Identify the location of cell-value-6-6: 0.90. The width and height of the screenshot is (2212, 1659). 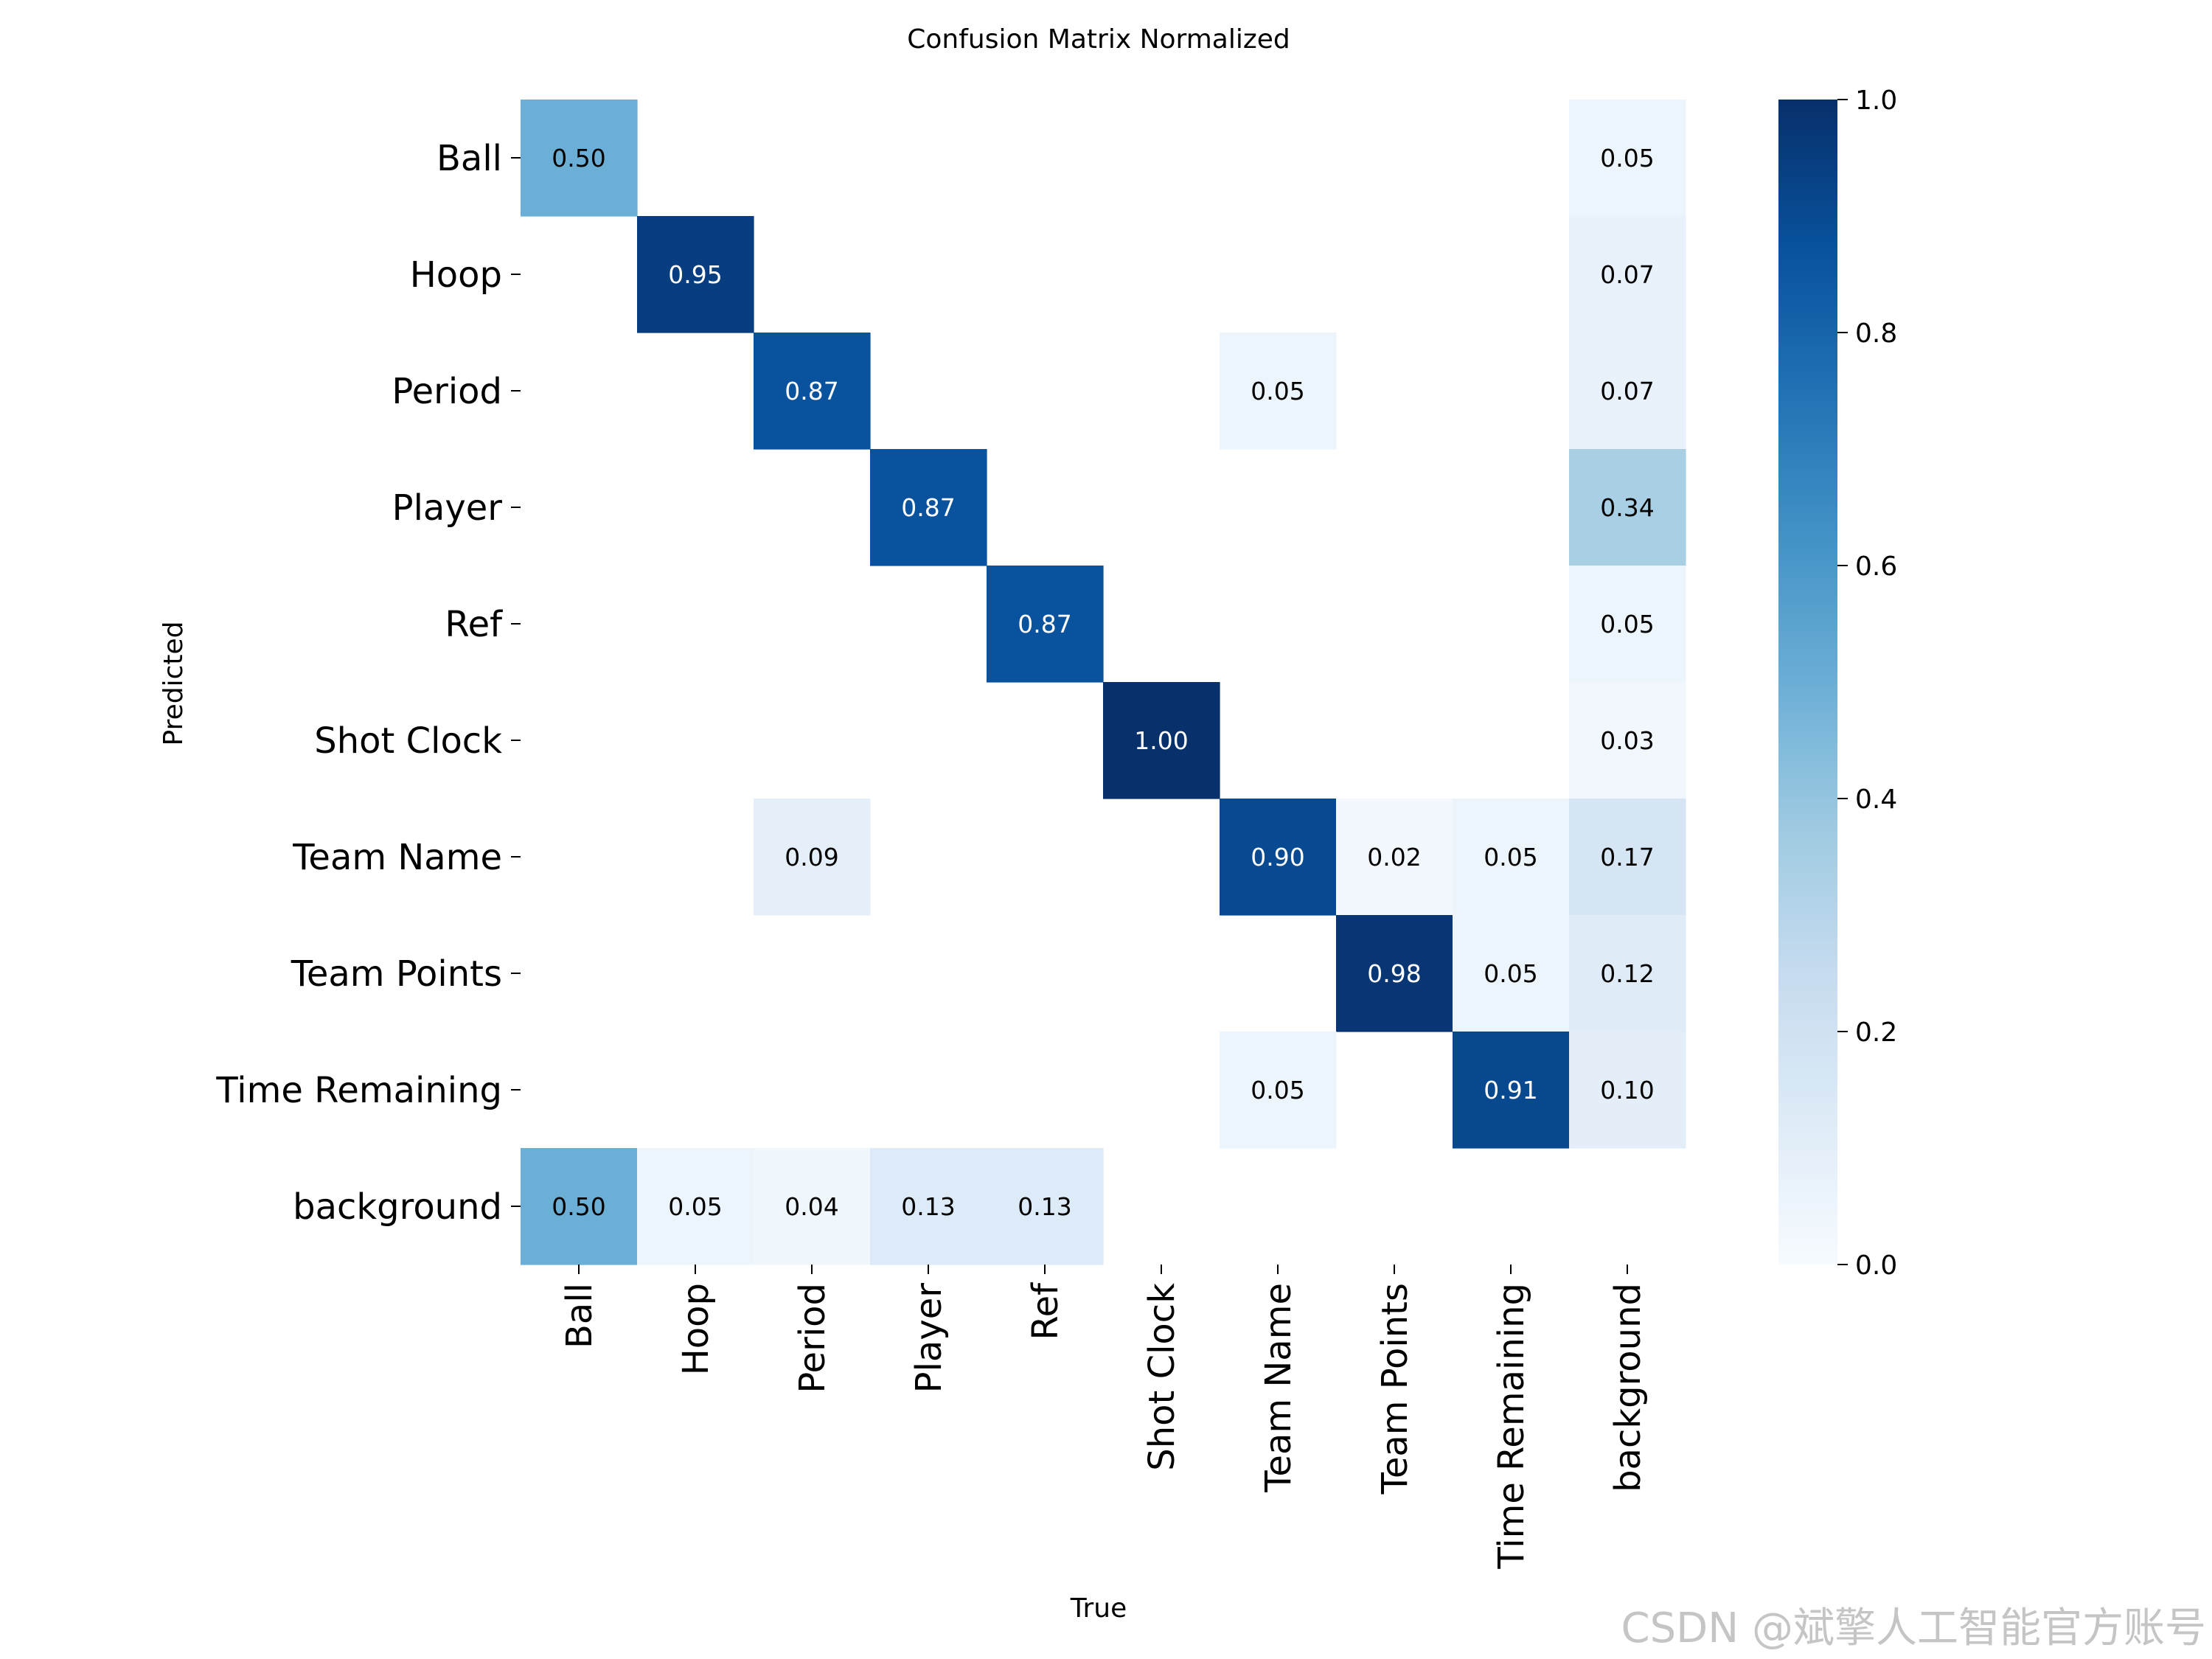
(1277, 857).